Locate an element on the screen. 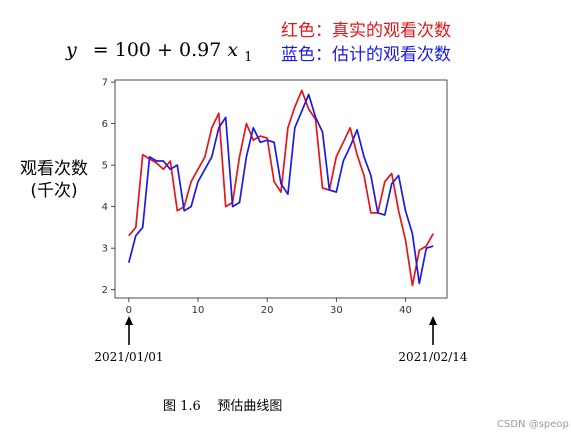 Image resolution: width=571 pixels, height=436 pixels. equation-rhs: = 100 + 0.97 is located at coordinates (157, 50).